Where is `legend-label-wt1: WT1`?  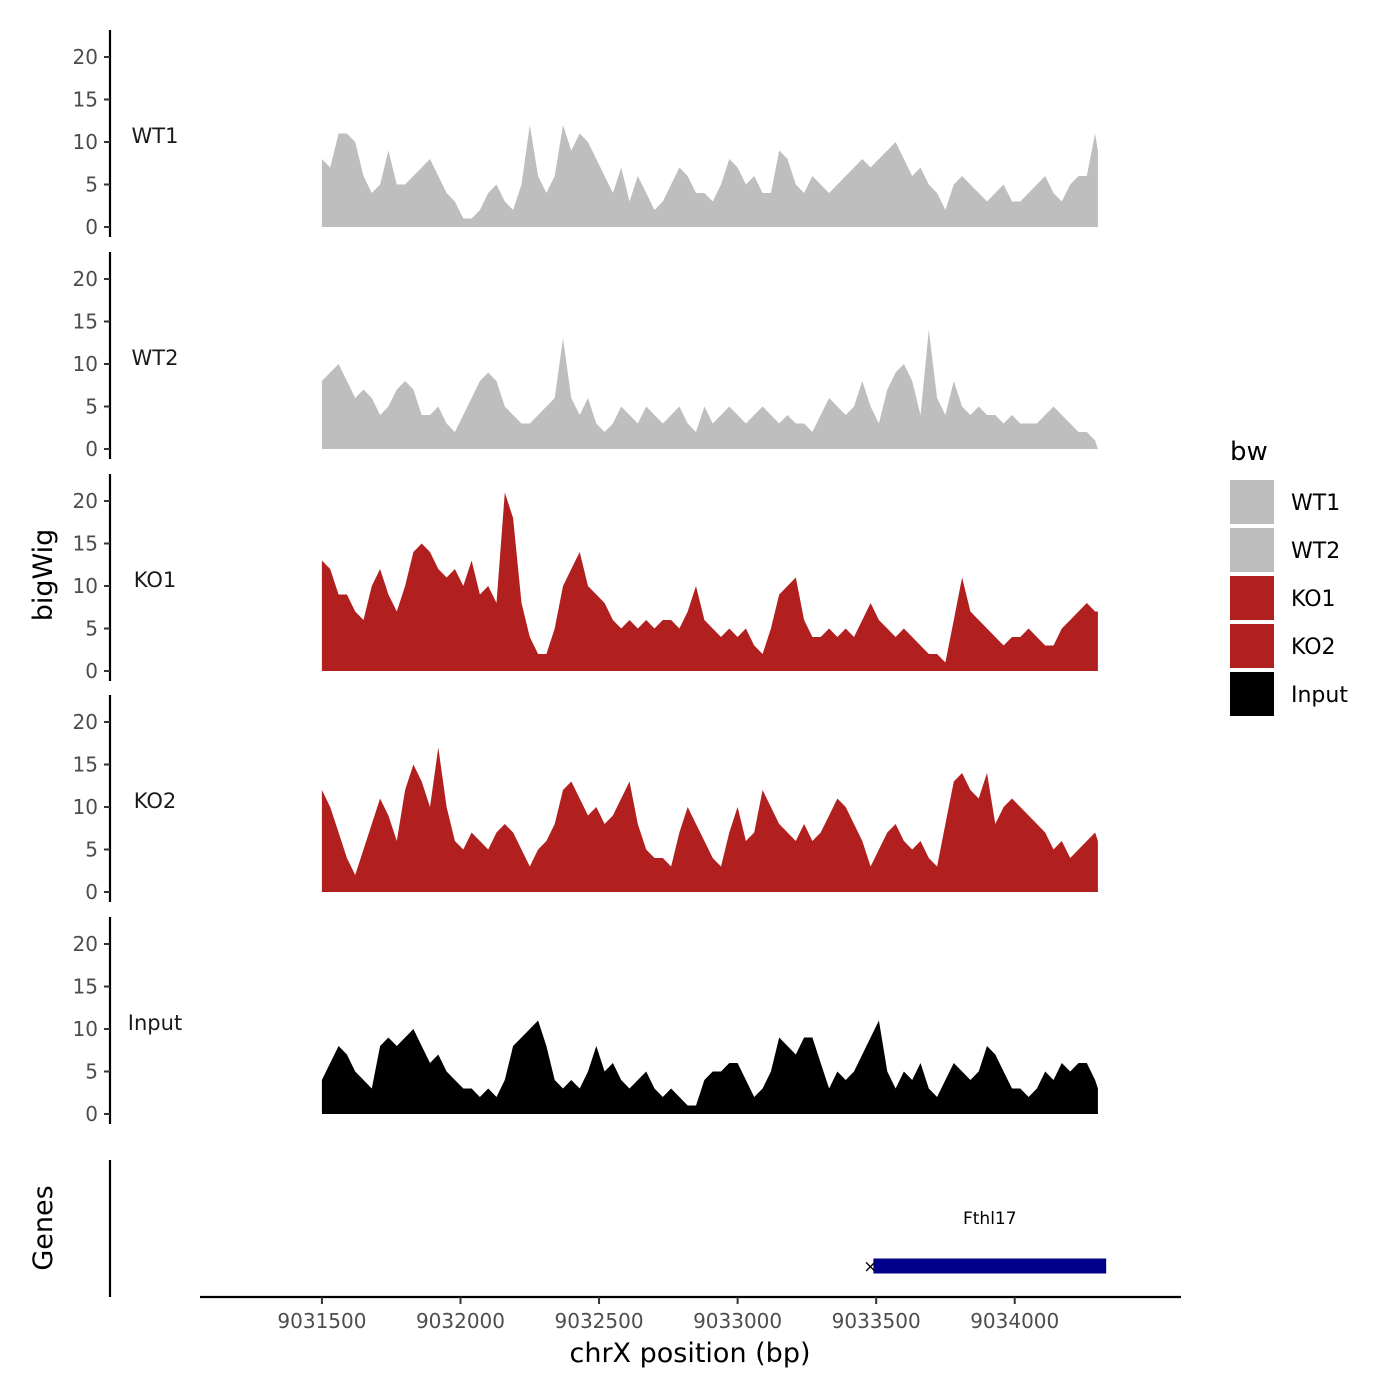
legend-label-wt1: WT1 is located at coordinates (1315, 503).